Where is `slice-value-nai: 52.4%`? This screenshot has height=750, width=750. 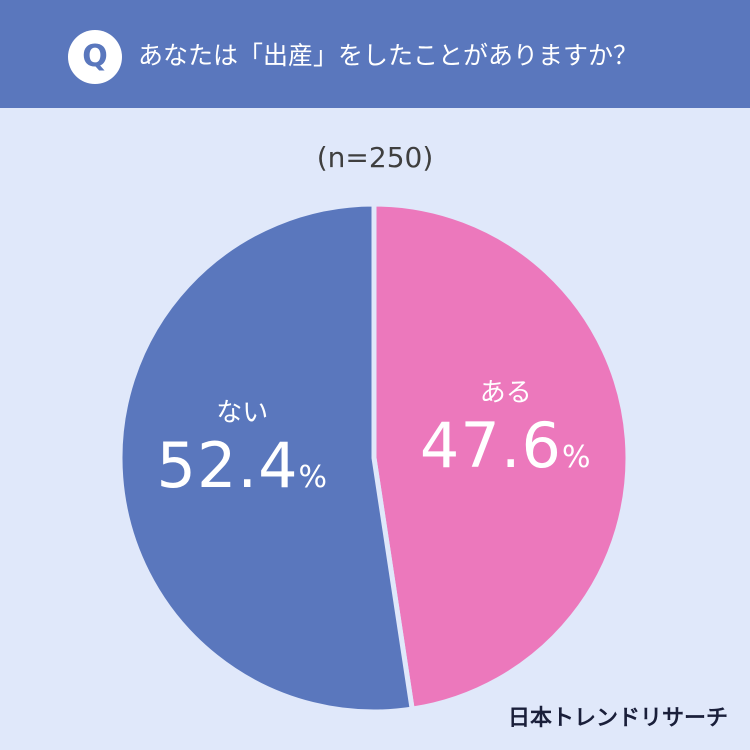
slice-value-nai: 52.4% is located at coordinates (242, 471).